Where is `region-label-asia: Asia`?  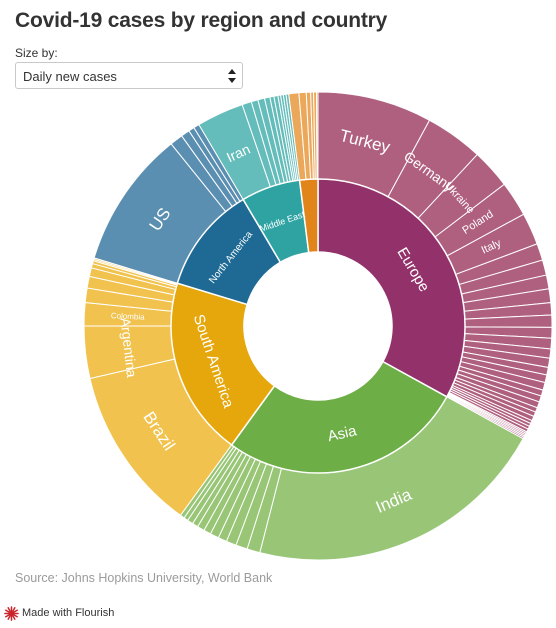 region-label-asia: Asia is located at coordinates (342, 433).